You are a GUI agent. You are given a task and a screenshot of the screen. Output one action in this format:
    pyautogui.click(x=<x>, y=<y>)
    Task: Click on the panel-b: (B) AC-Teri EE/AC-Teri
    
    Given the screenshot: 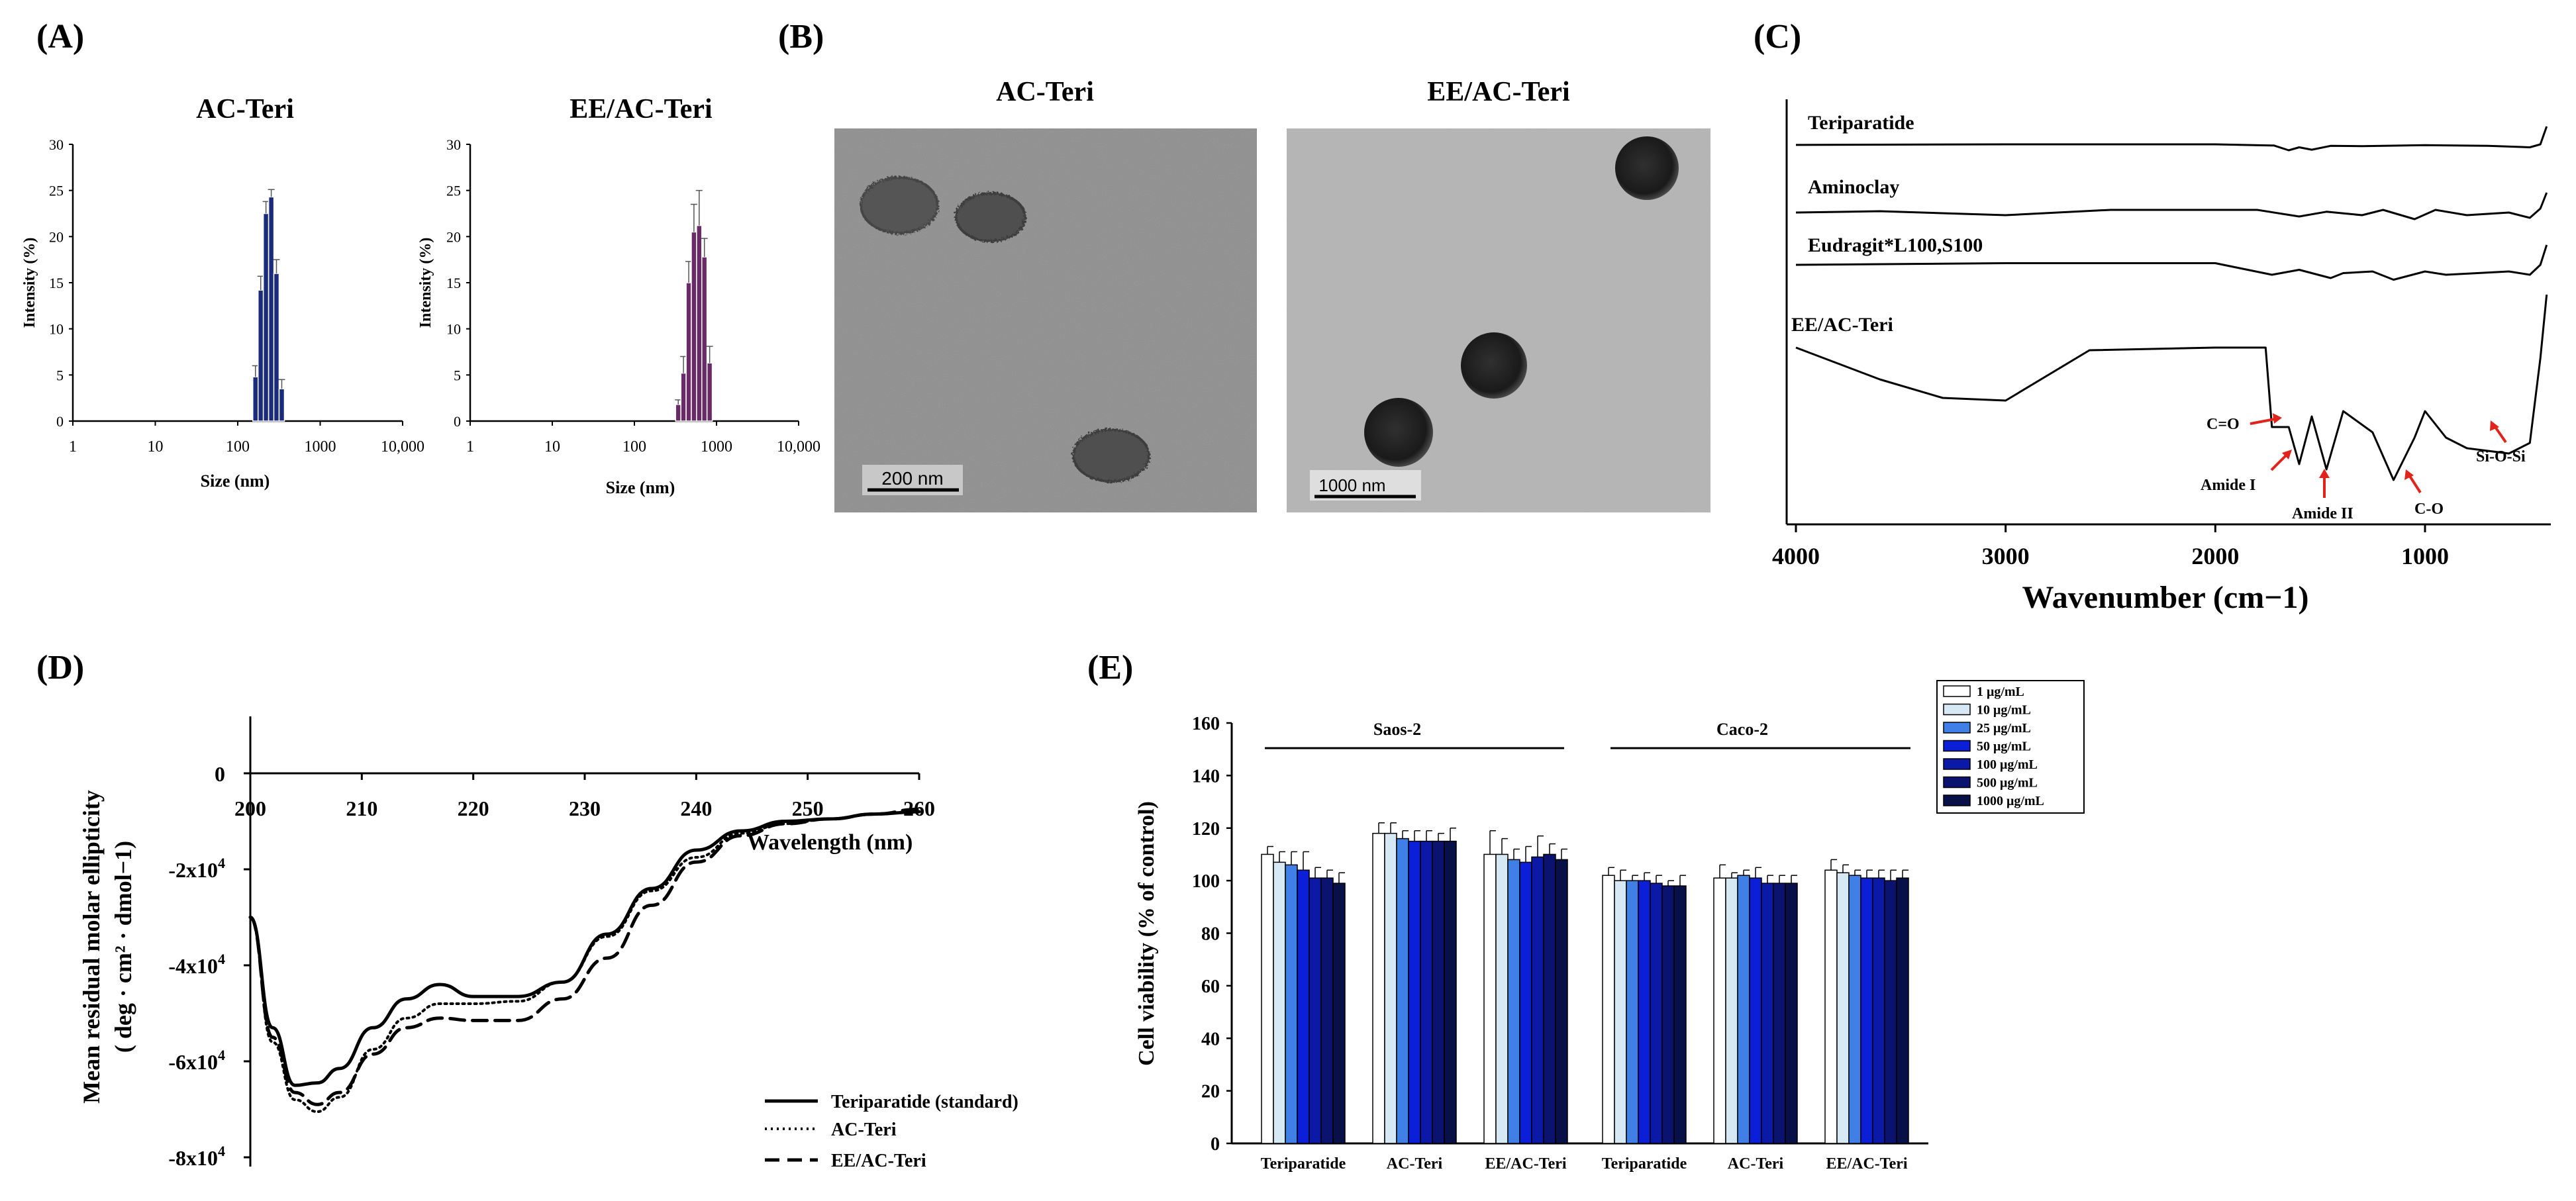 What is the action you would take?
    pyautogui.click(x=1244, y=265)
    